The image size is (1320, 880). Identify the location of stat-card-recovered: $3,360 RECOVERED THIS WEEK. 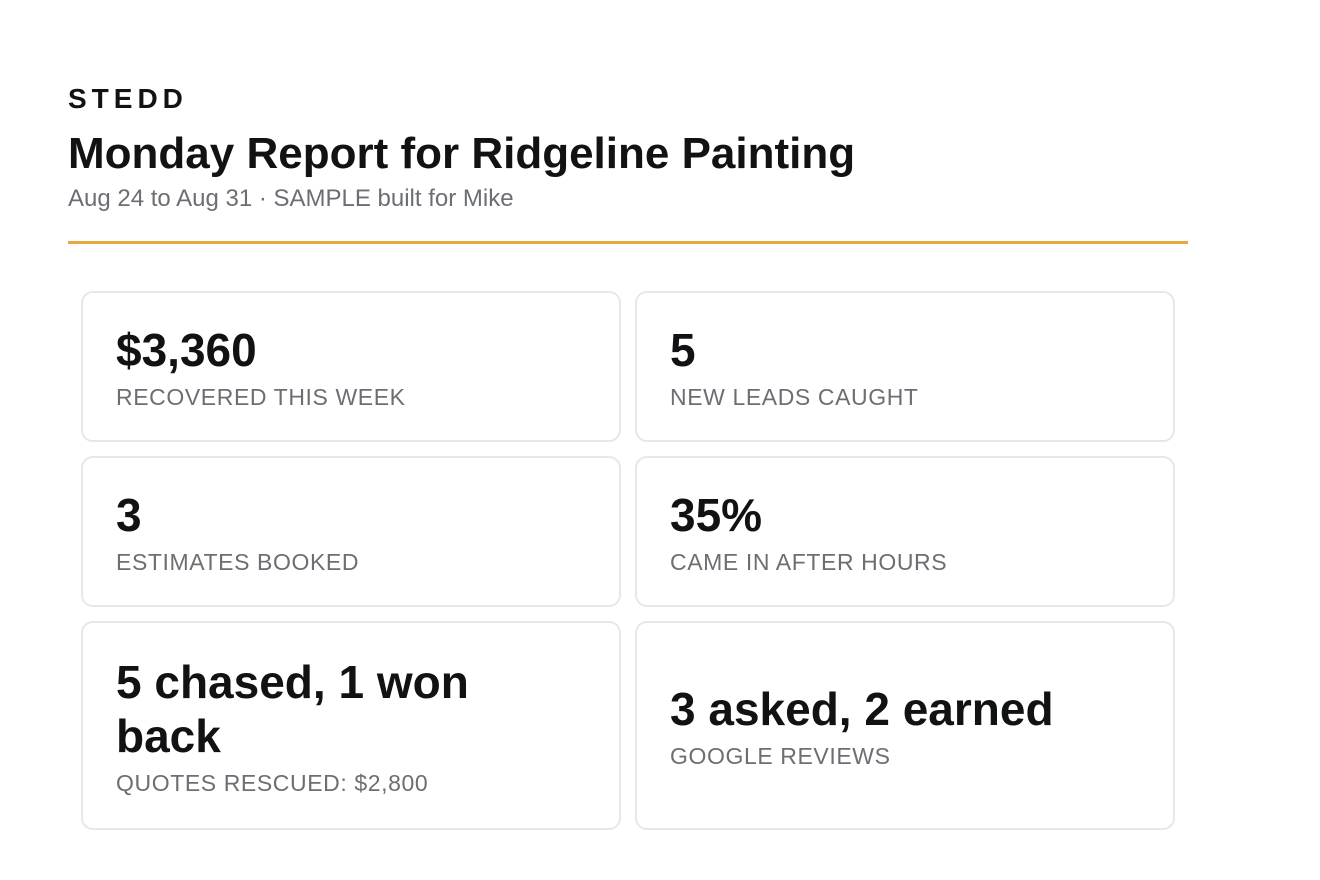
(351, 366).